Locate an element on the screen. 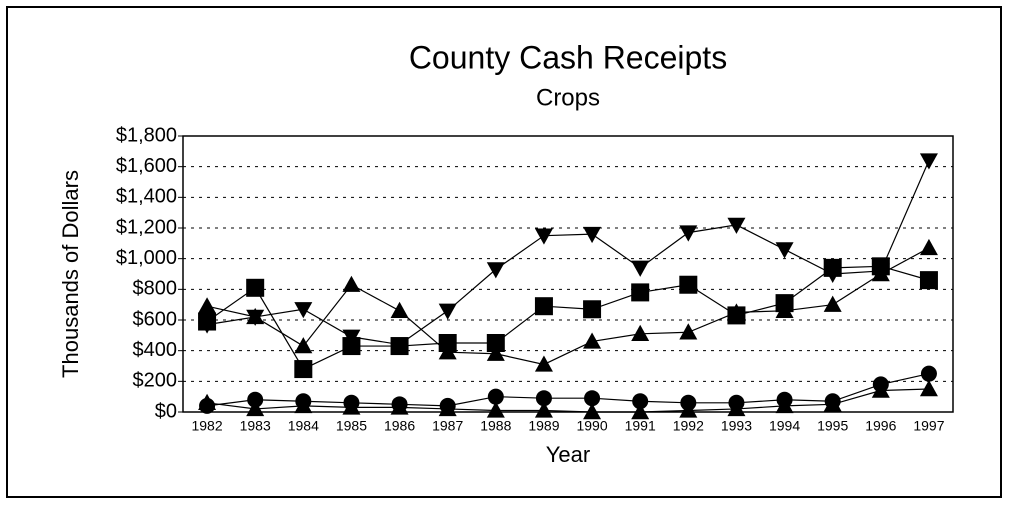 Image resolution: width=1009 pixels, height=508 pixels. y-tick-label: $1,800 is located at coordinates (146, 135).